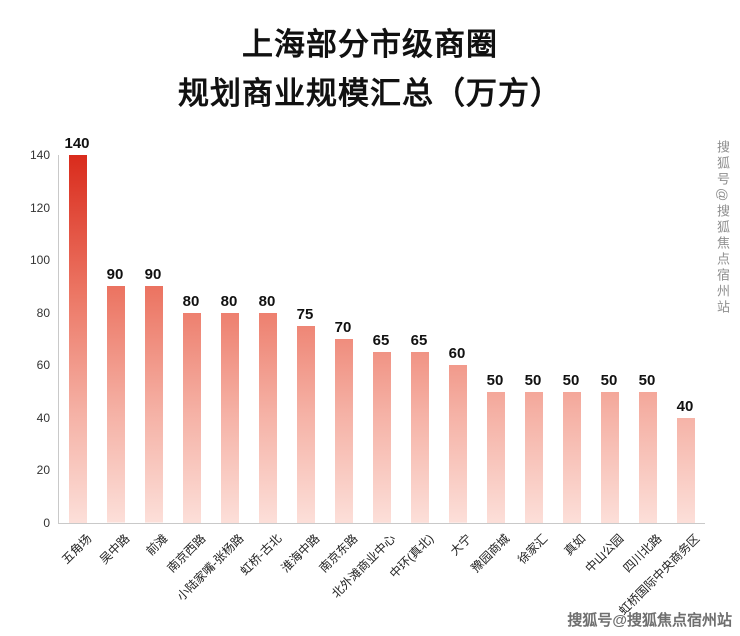  What do you see at coordinates (457, 354) in the screenshot?
I see `bar-value-label: 60` at bounding box center [457, 354].